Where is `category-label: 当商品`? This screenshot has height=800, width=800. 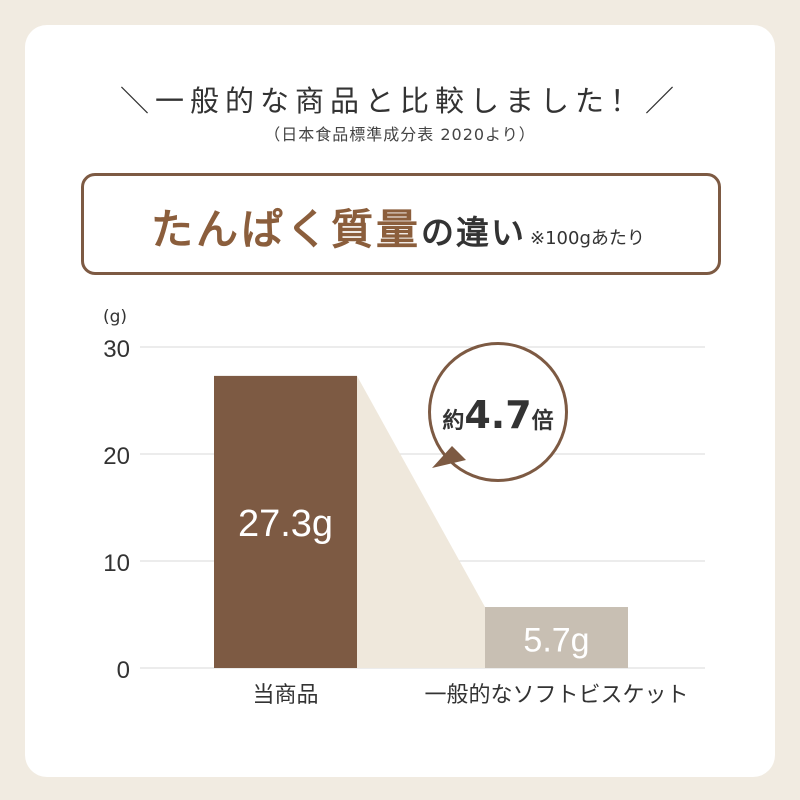 category-label: 当商品 is located at coordinates (285, 695).